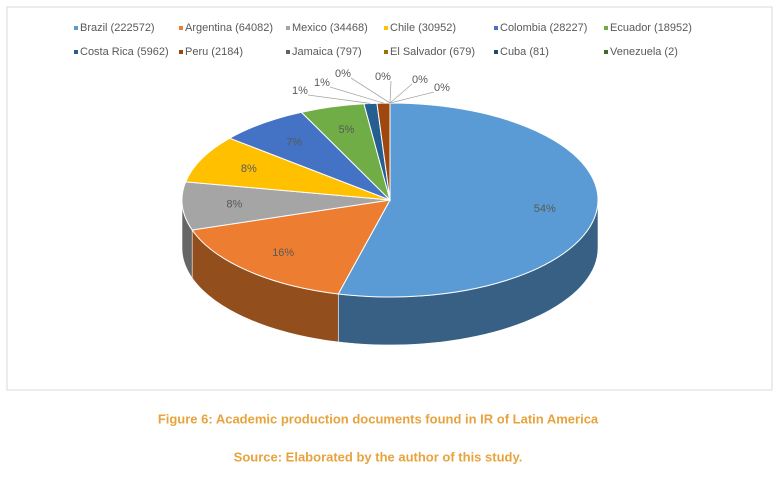 This screenshot has height=482, width=781. I want to click on data-label: 54%, so click(545, 209).